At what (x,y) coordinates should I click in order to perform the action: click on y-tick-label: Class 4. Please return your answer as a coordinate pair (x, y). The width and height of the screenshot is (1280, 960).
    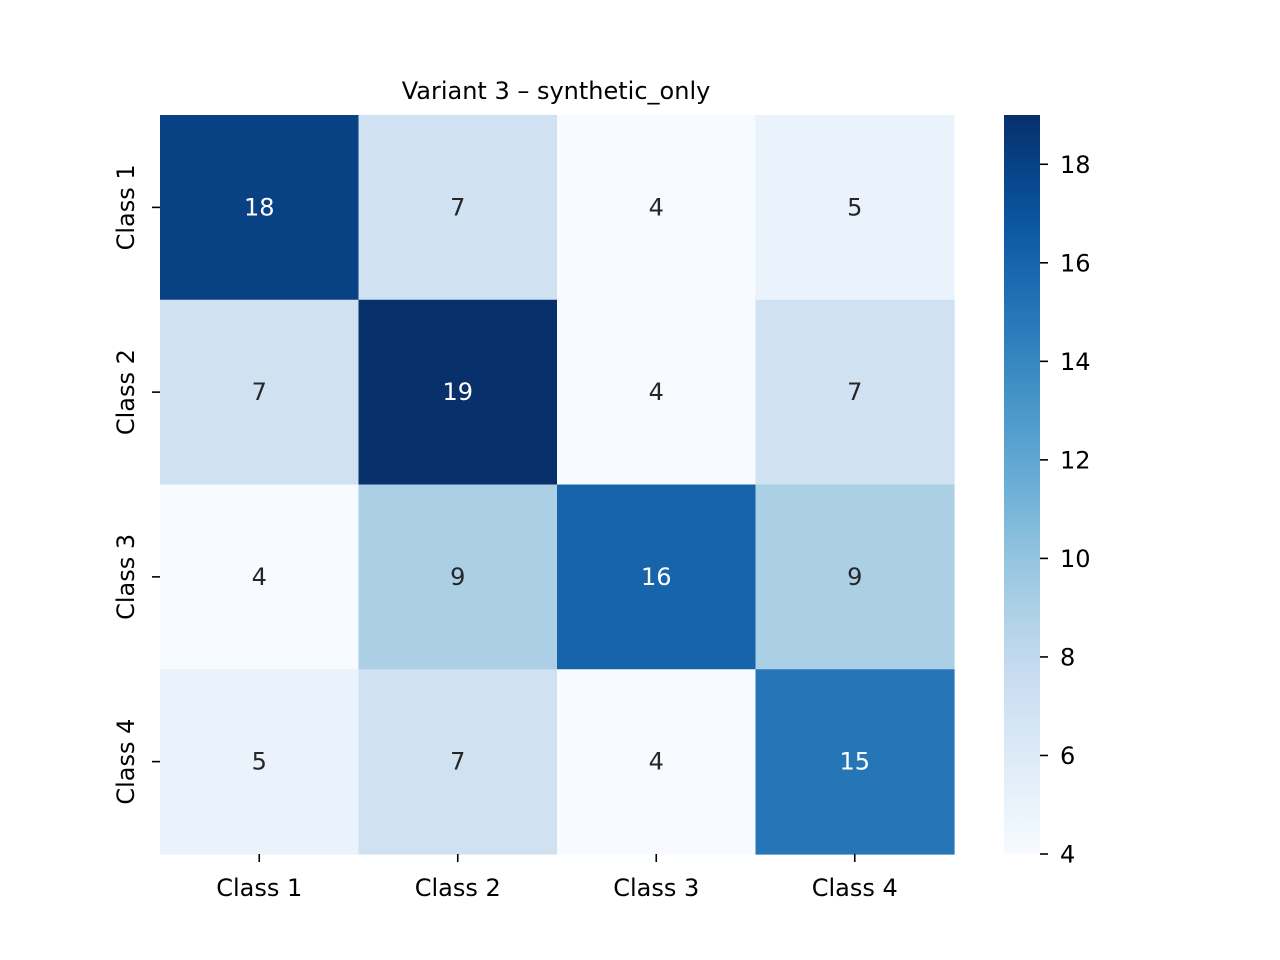
    Looking at the image, I should click on (126, 762).